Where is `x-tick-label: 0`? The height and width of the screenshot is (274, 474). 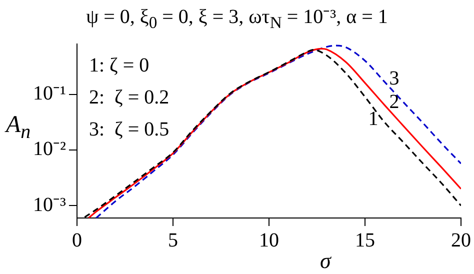 x-tick-label: 0 is located at coordinates (77, 240).